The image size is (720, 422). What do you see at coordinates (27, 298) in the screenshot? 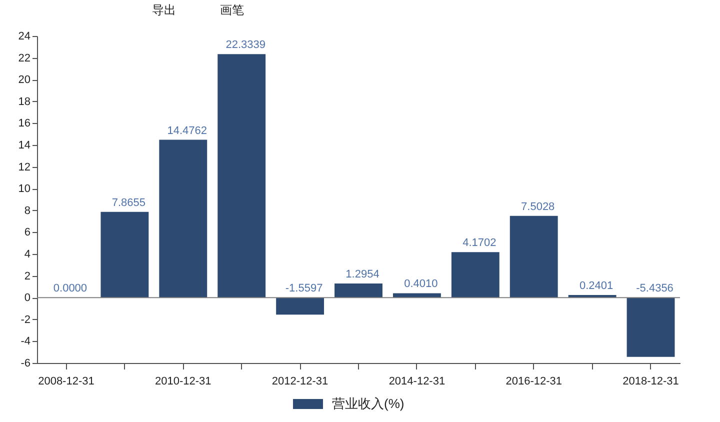
I see `y-tick-label: 0` at bounding box center [27, 298].